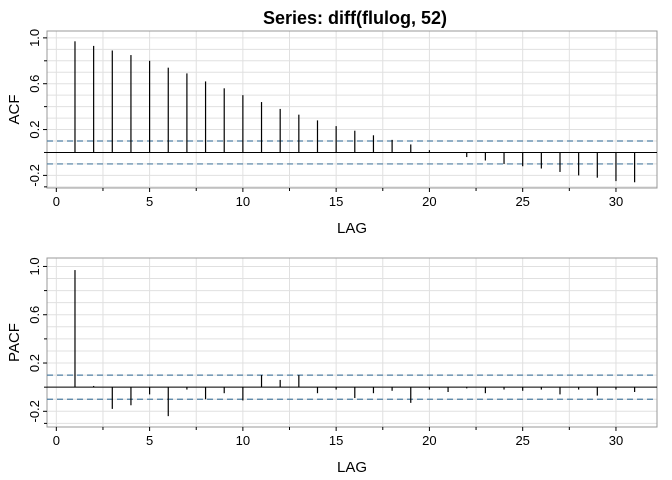 Image resolution: width=672 pixels, height=480 pixels. What do you see at coordinates (14, 110) in the screenshot?
I see `y-axis-title: ACF` at bounding box center [14, 110].